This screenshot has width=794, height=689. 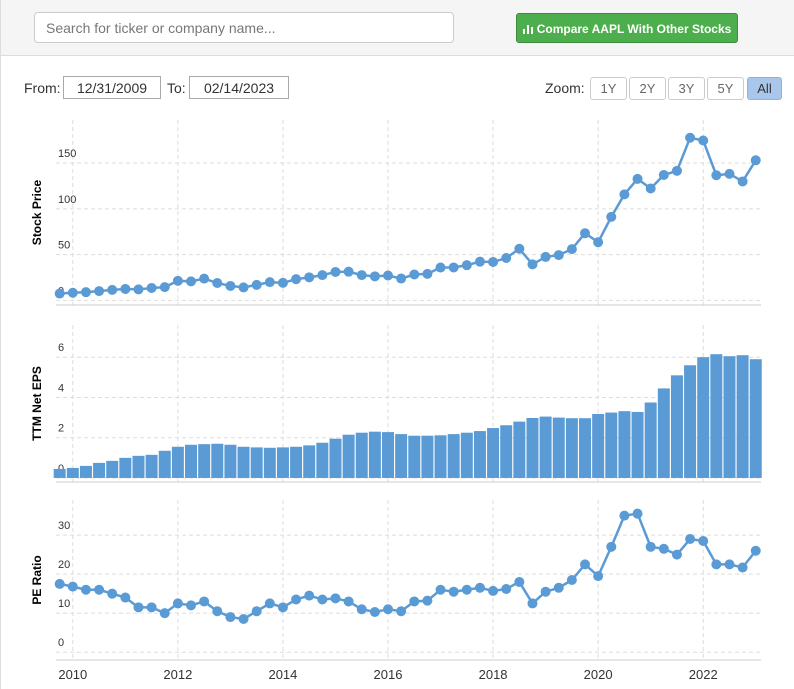 I want to click on y-tick-label: 20, so click(x=64, y=565).